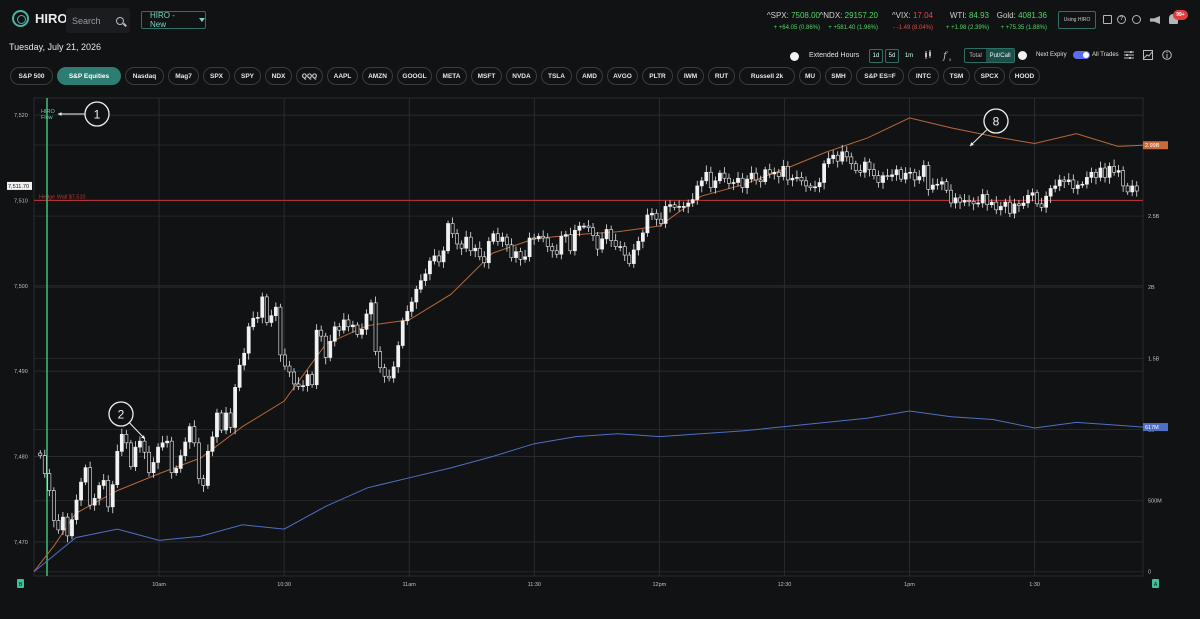 This screenshot has width=1200, height=619. Describe the element at coordinates (1077, 20) in the screenshot. I see `using-hiro-button: Using HIRO` at that location.